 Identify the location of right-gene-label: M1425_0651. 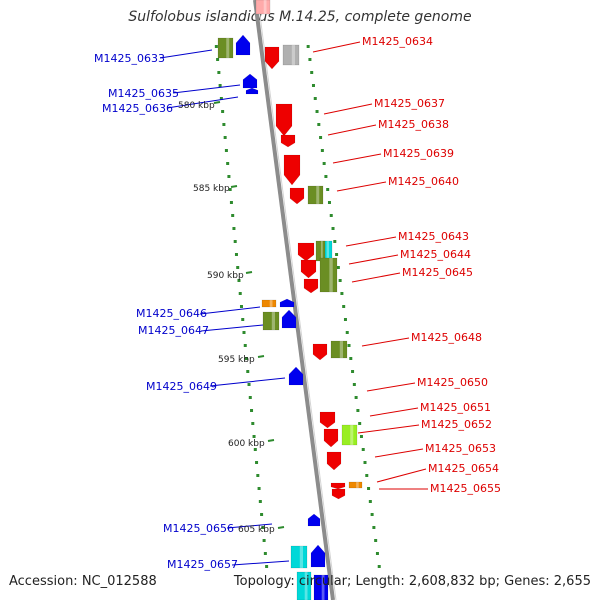
(455, 407).